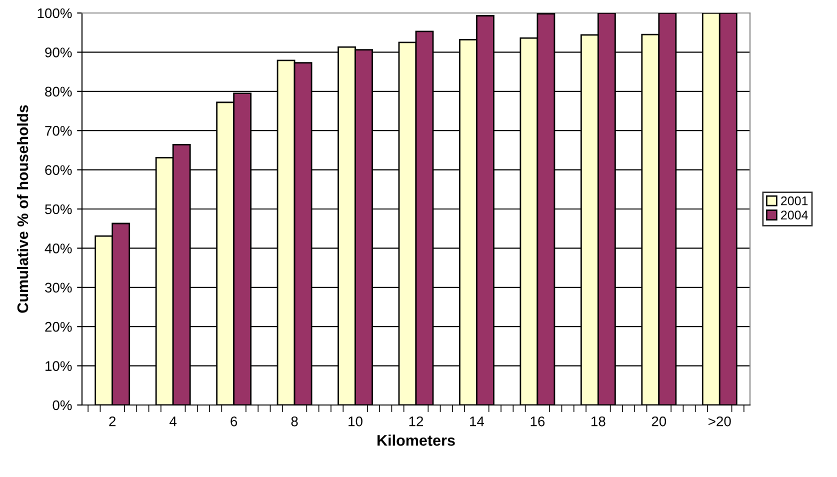 This screenshot has width=837, height=477. I want to click on y-tick-label: 10%, so click(59, 366).